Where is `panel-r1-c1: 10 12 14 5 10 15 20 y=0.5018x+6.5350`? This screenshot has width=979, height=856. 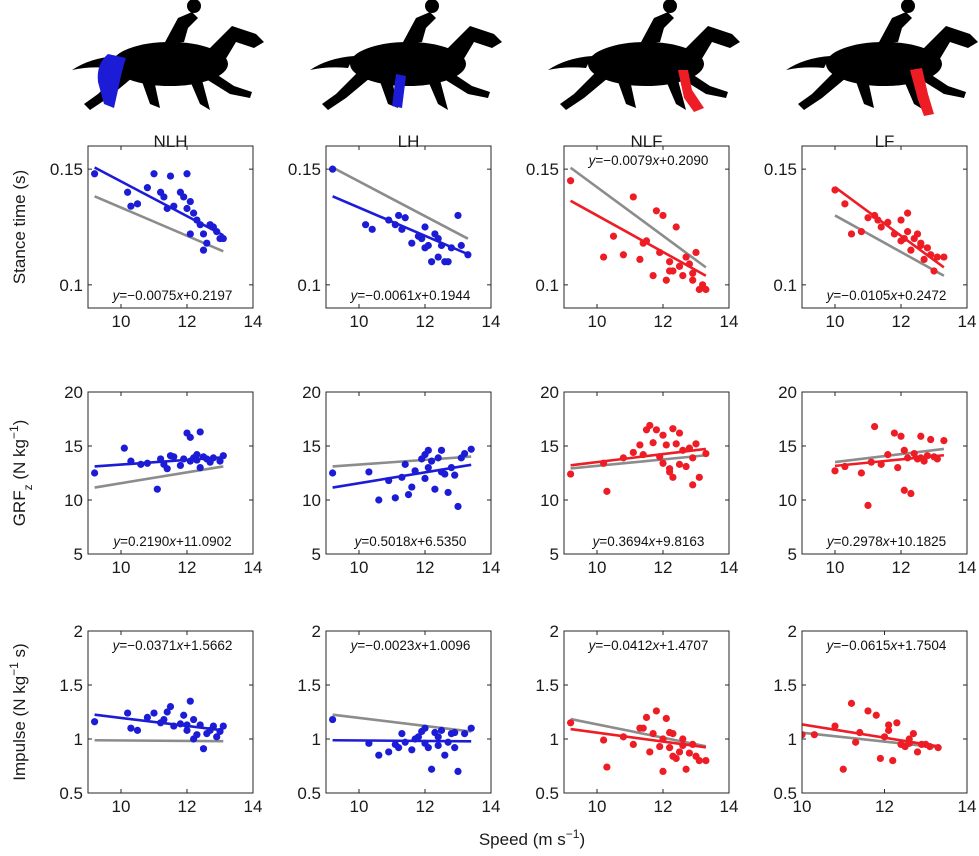 panel-r1-c1: 10 12 14 5 10 15 20 y=0.5018x+6.5350 is located at coordinates (401, 480).